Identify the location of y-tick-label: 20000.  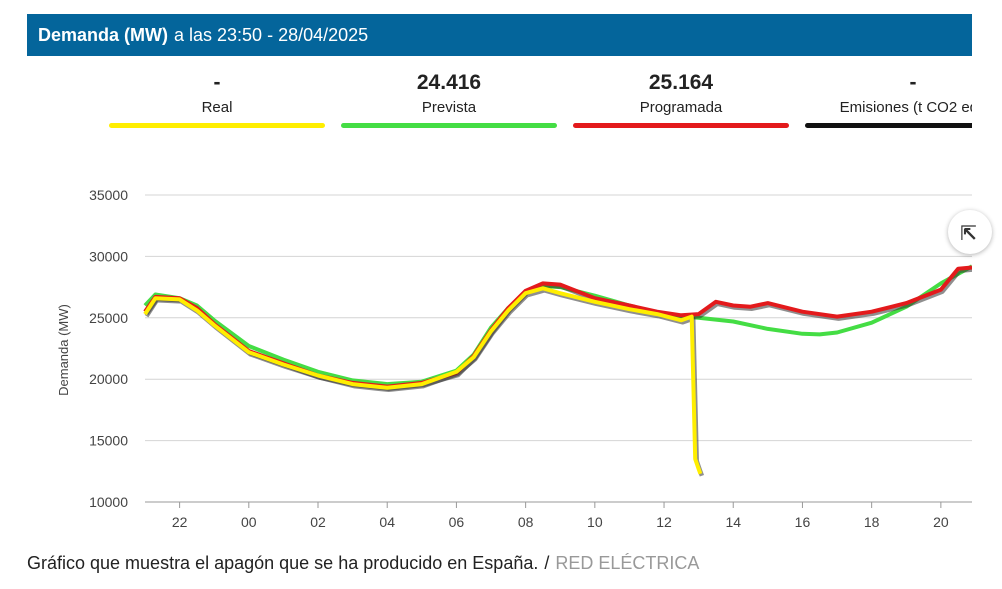
(108, 379).